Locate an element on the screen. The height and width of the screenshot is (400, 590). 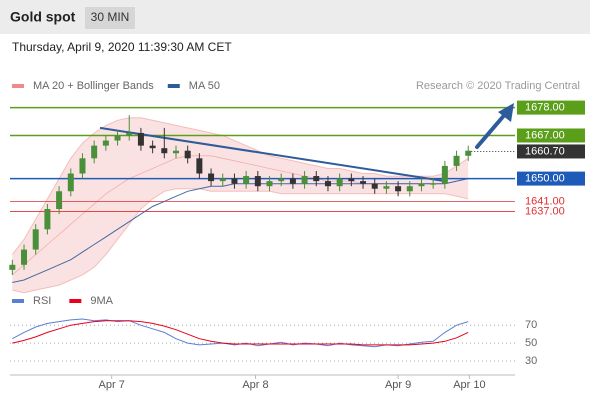
x-tick-label: Apr 7 is located at coordinates (112, 385).